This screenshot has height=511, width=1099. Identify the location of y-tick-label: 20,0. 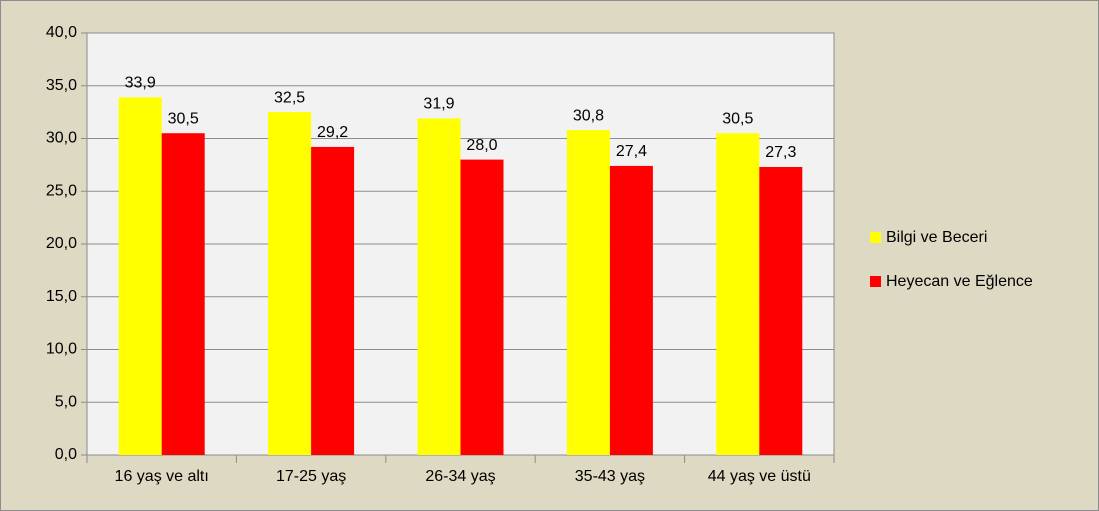
(61, 243).